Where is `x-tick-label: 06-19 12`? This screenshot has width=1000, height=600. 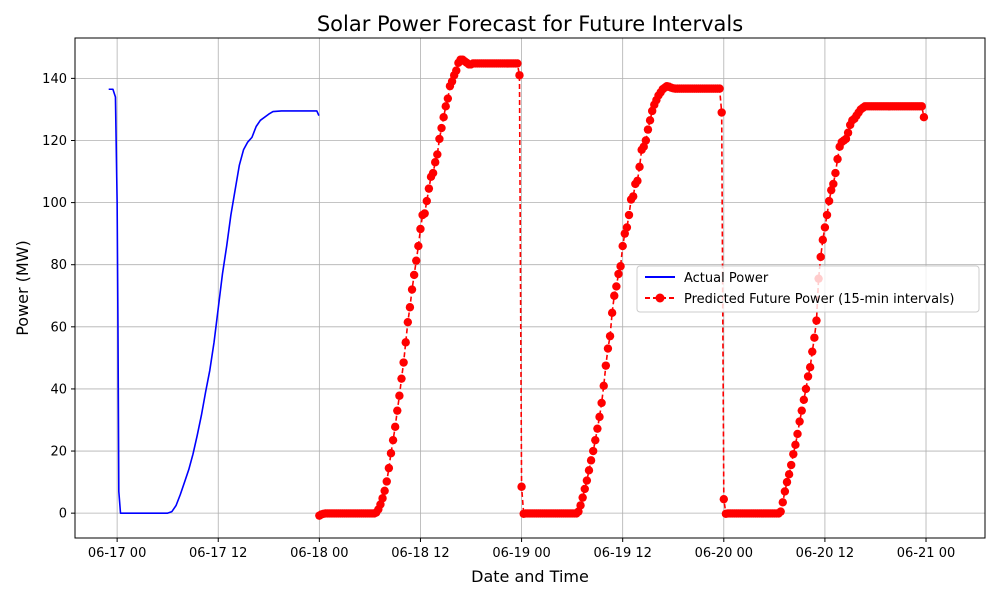 x-tick-label: 06-19 12 is located at coordinates (622, 553).